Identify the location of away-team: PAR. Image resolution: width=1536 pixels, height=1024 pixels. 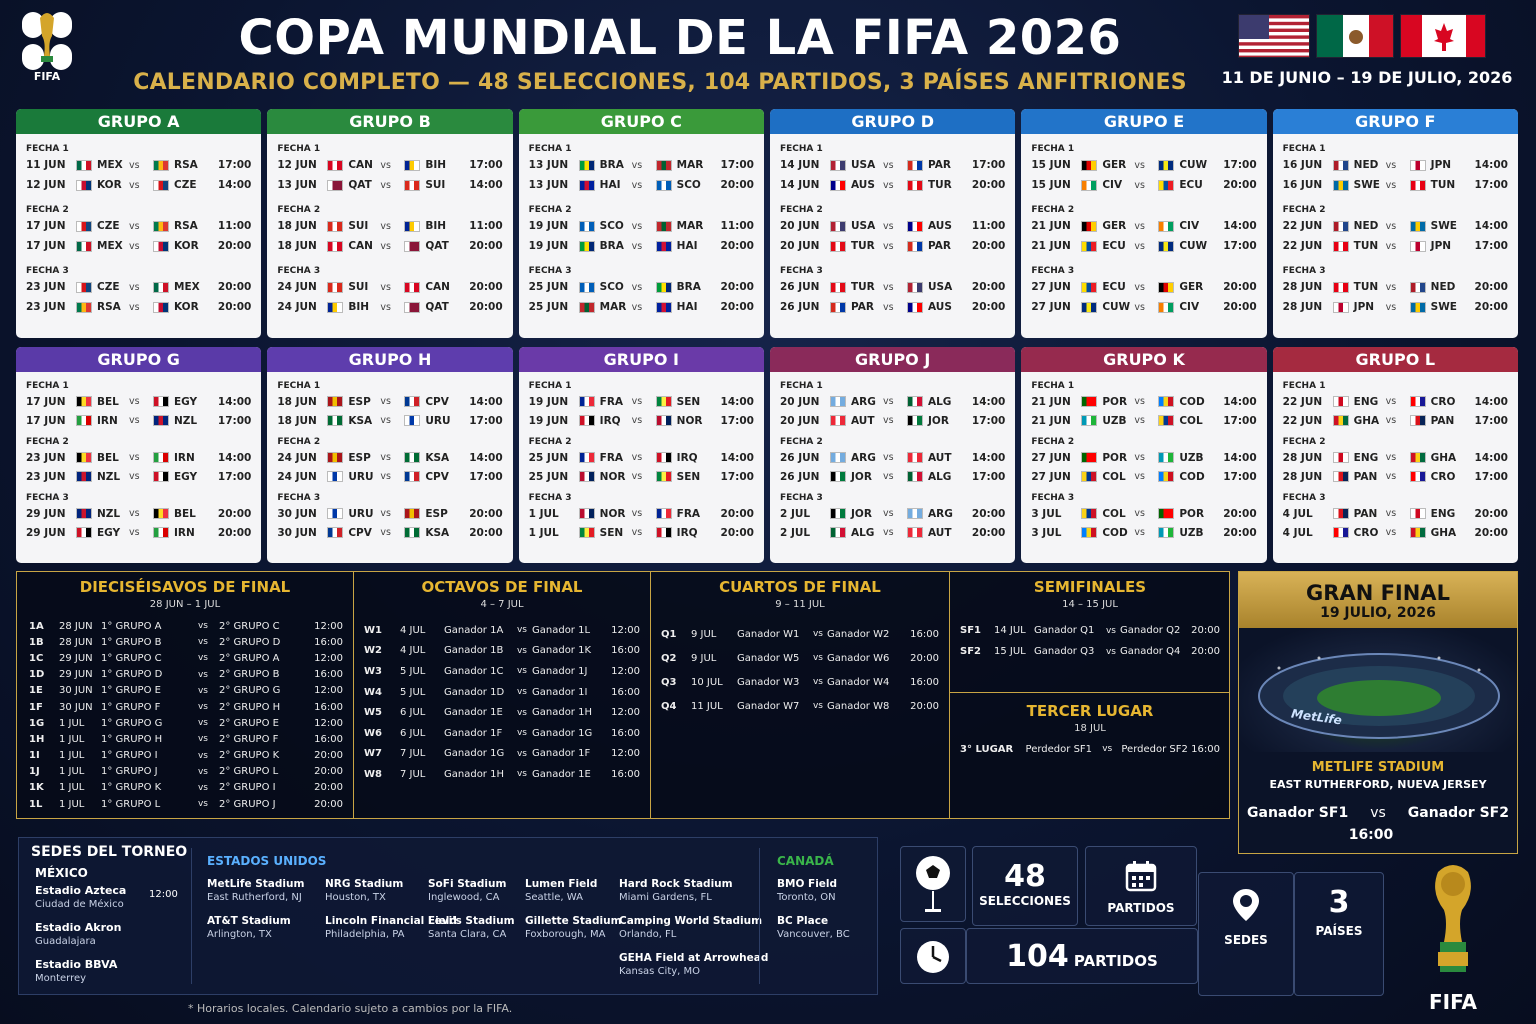
(939, 165).